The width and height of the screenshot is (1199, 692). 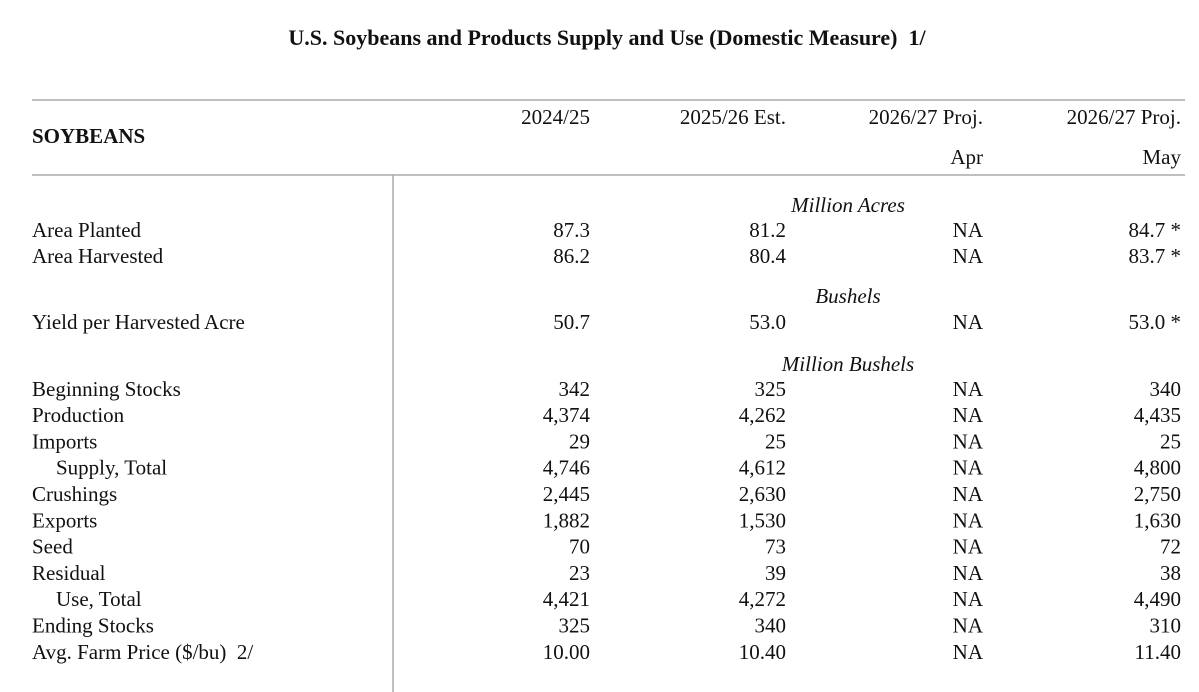 What do you see at coordinates (88, 136) in the screenshot?
I see `section-label: SOYBEANS` at bounding box center [88, 136].